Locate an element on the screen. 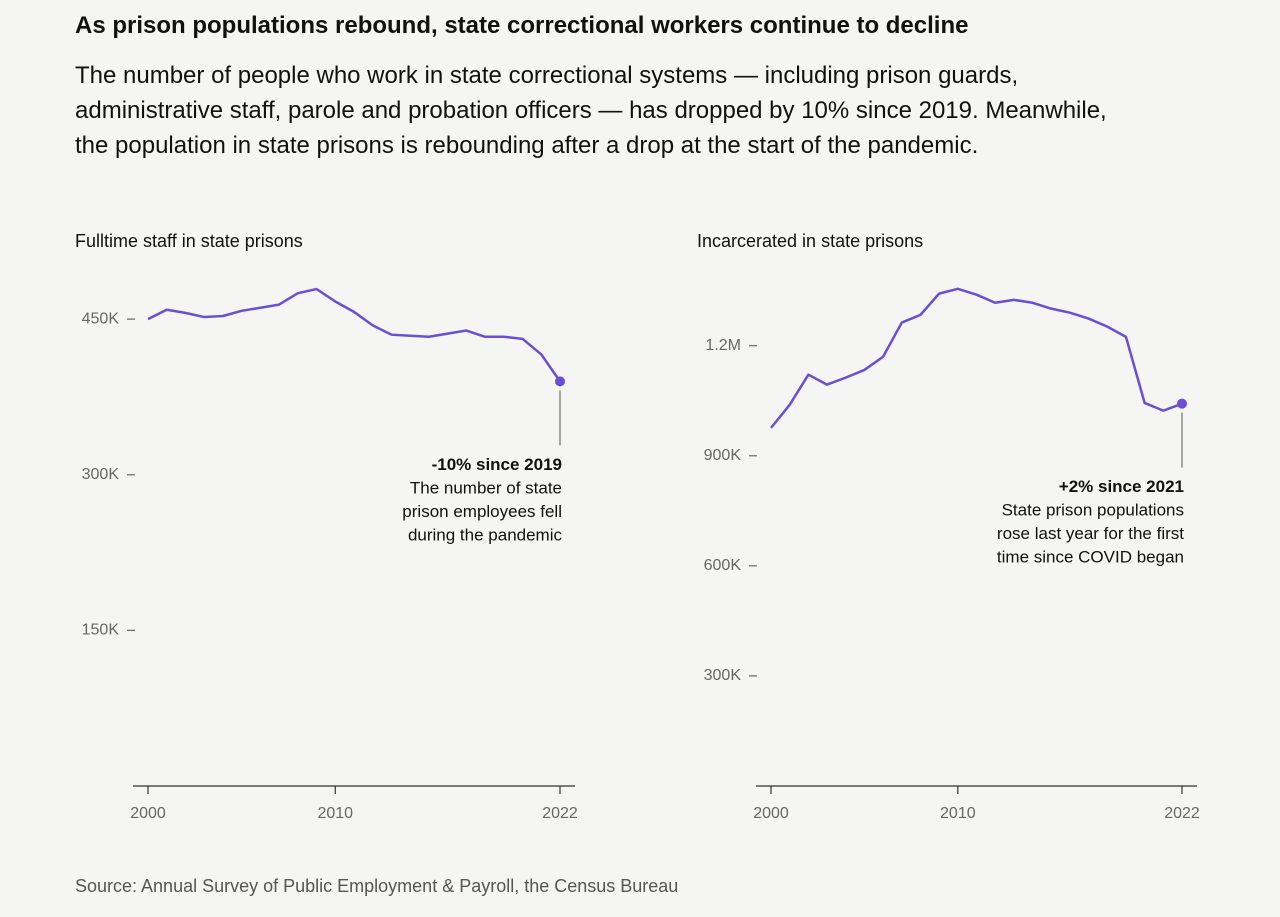  chart-title: Incarcerated in state prisons is located at coordinates (810, 241).